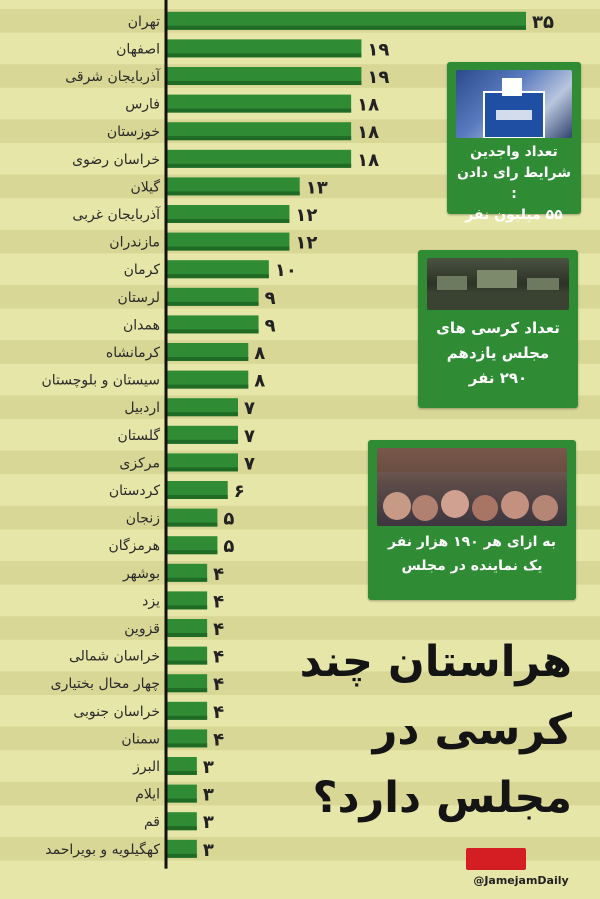  What do you see at coordinates (442, 798) in the screenshot?
I see `headline-line3: مجلس دارد؟` at bounding box center [442, 798].